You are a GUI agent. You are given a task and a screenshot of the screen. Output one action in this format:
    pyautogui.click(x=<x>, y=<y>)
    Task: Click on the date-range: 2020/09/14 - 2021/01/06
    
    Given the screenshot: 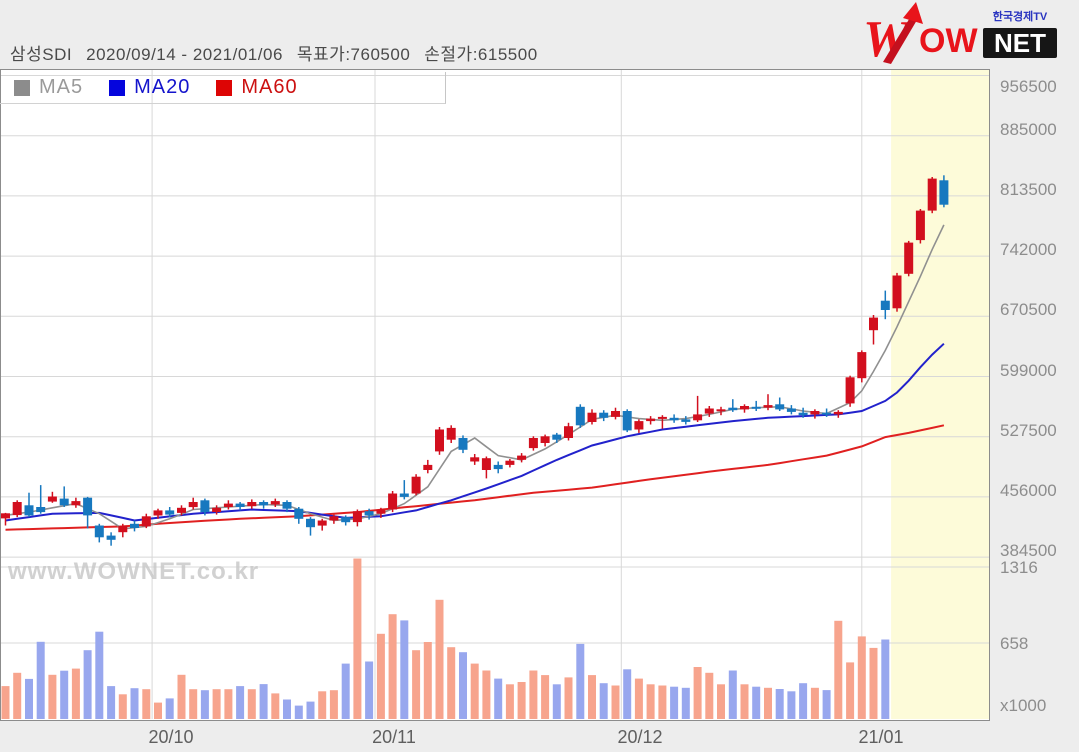 What is the action you would take?
    pyautogui.click(x=184, y=54)
    